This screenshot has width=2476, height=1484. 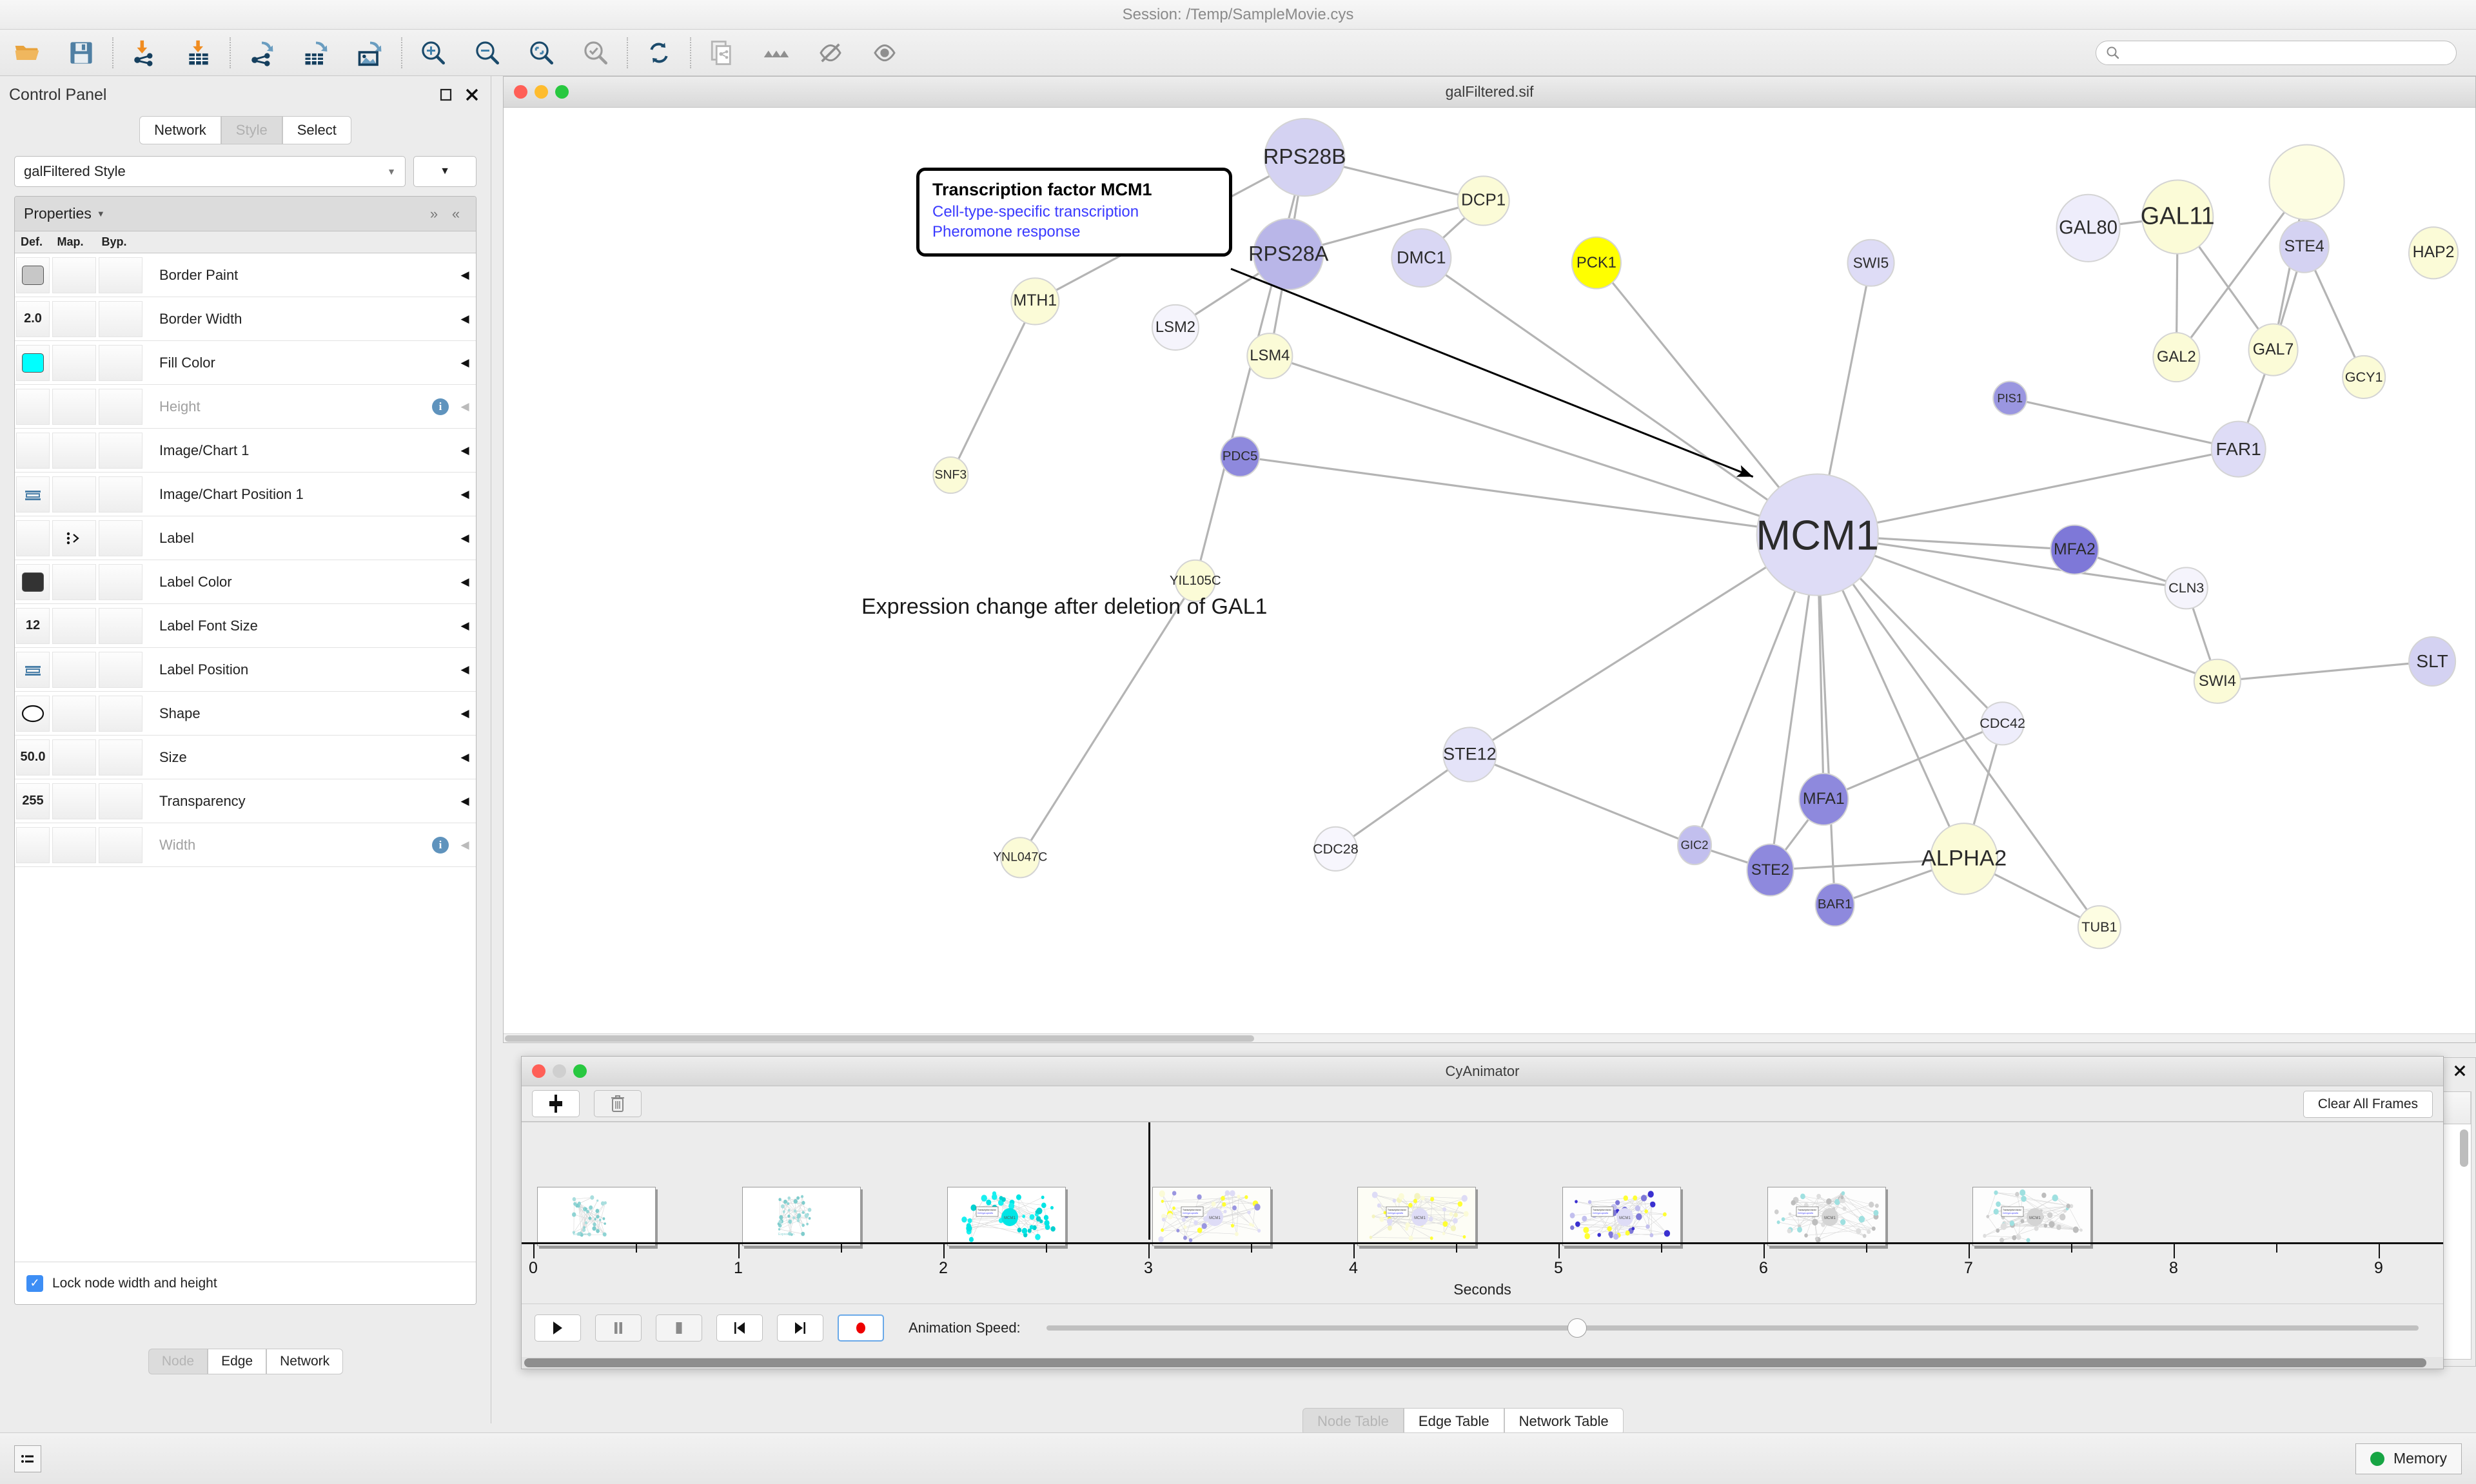 I want to click on tab-select: Select, so click(x=316, y=130).